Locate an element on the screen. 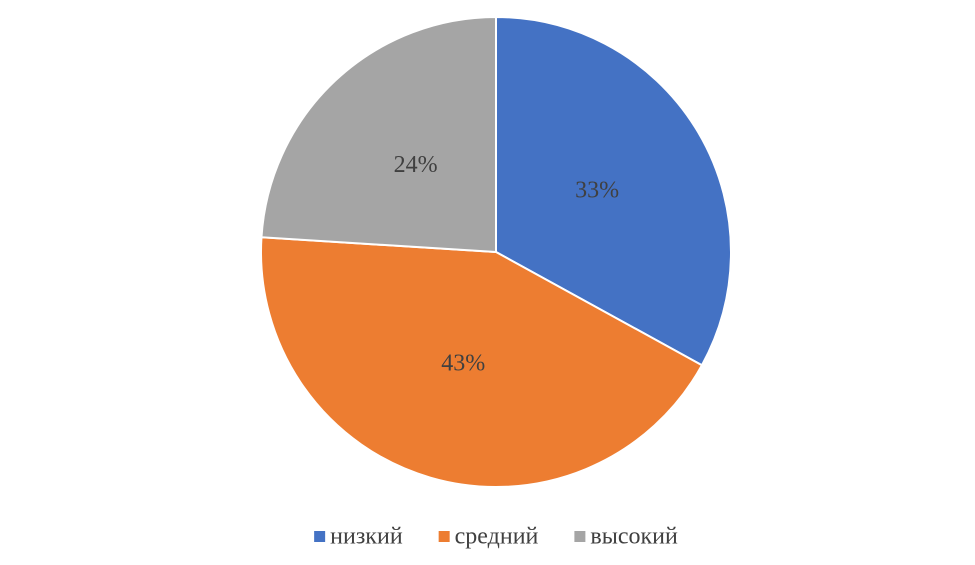 The height and width of the screenshot is (565, 975). legend-label: средний is located at coordinates (497, 537).